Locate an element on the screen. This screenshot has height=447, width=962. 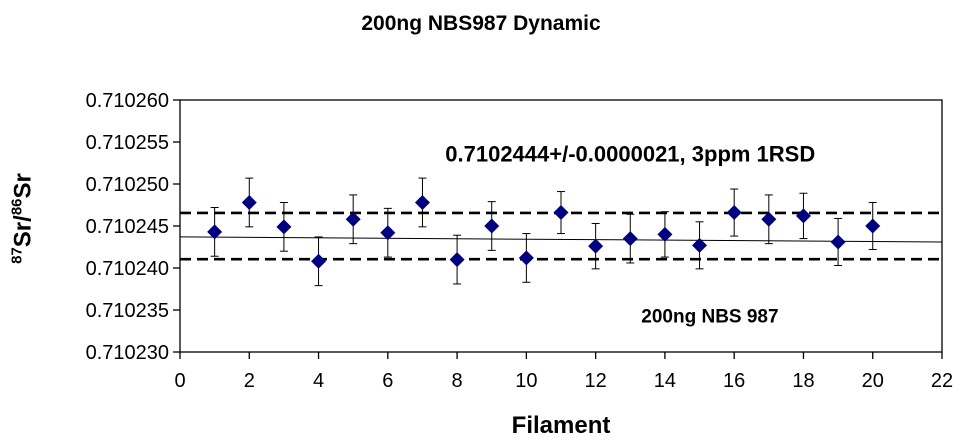
y-tick-label: 0.710235 is located at coordinates (127, 311).